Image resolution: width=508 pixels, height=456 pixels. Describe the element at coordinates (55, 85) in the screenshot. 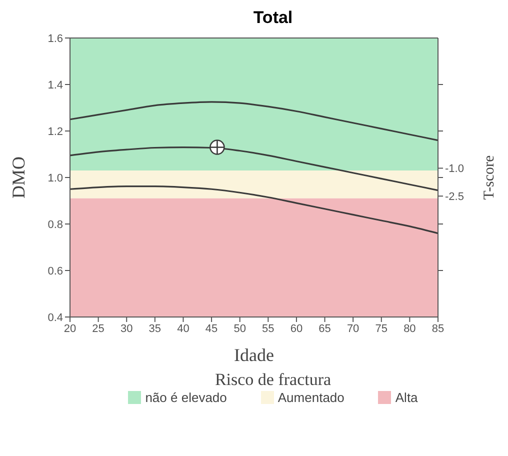

I see `y-tick-label: 1.4` at that location.